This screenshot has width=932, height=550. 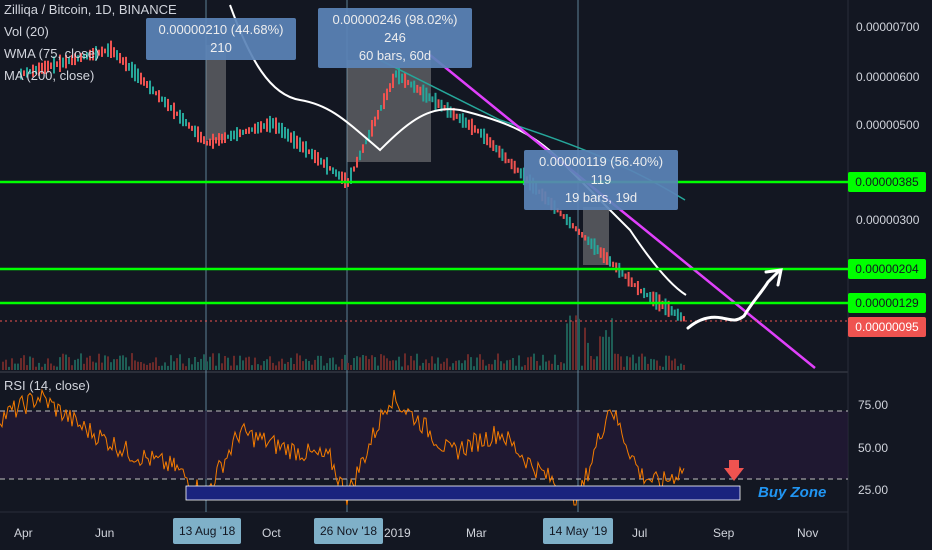 I want to click on time-tick: Oct, so click(x=271, y=533).